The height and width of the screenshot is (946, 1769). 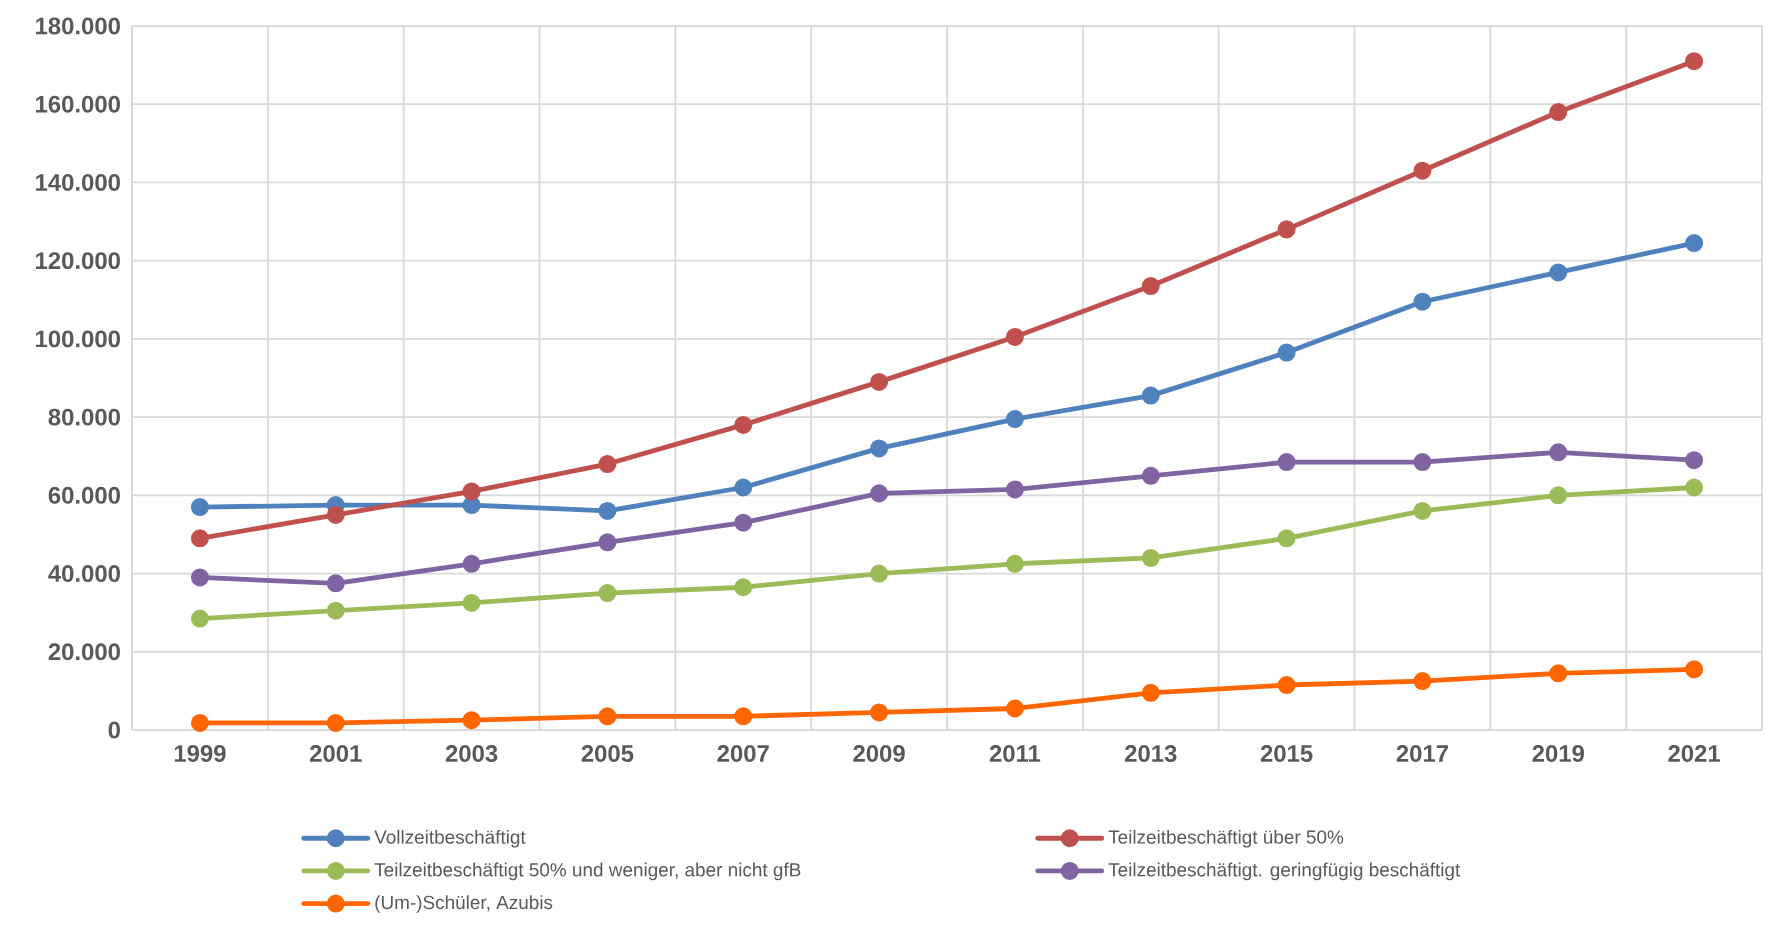 What do you see at coordinates (1226, 838) in the screenshot?
I see `legend-label: Teilzeitbeschäftigt über 50%` at bounding box center [1226, 838].